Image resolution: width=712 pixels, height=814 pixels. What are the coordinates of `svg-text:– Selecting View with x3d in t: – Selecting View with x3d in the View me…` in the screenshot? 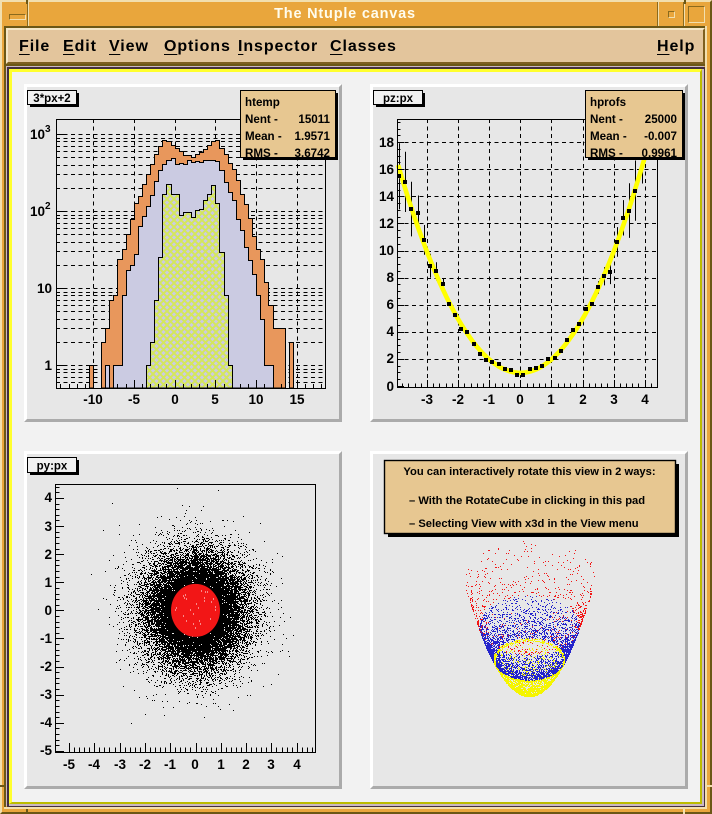 It's located at (524, 524).